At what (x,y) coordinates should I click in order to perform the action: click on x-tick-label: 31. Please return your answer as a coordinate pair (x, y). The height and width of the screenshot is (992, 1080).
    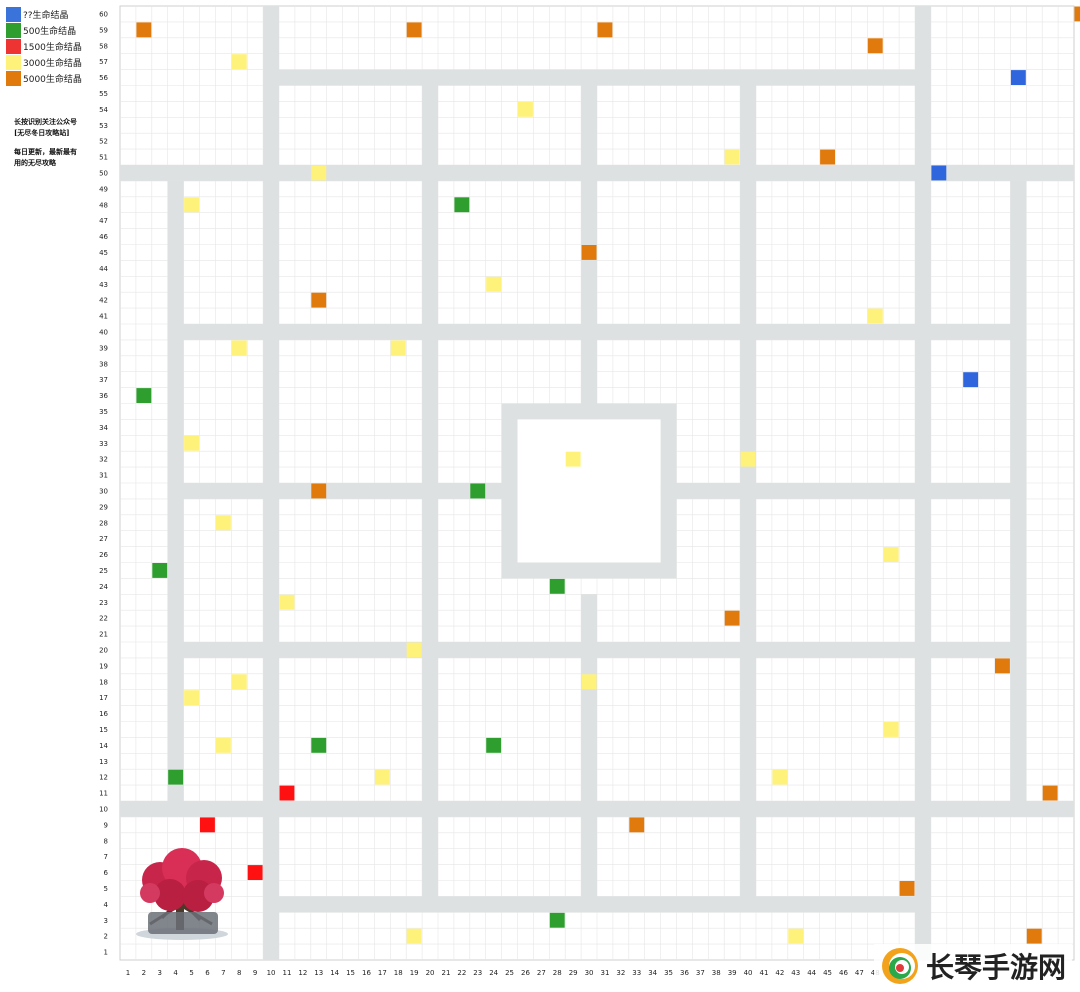
    Looking at the image, I should click on (604, 973).